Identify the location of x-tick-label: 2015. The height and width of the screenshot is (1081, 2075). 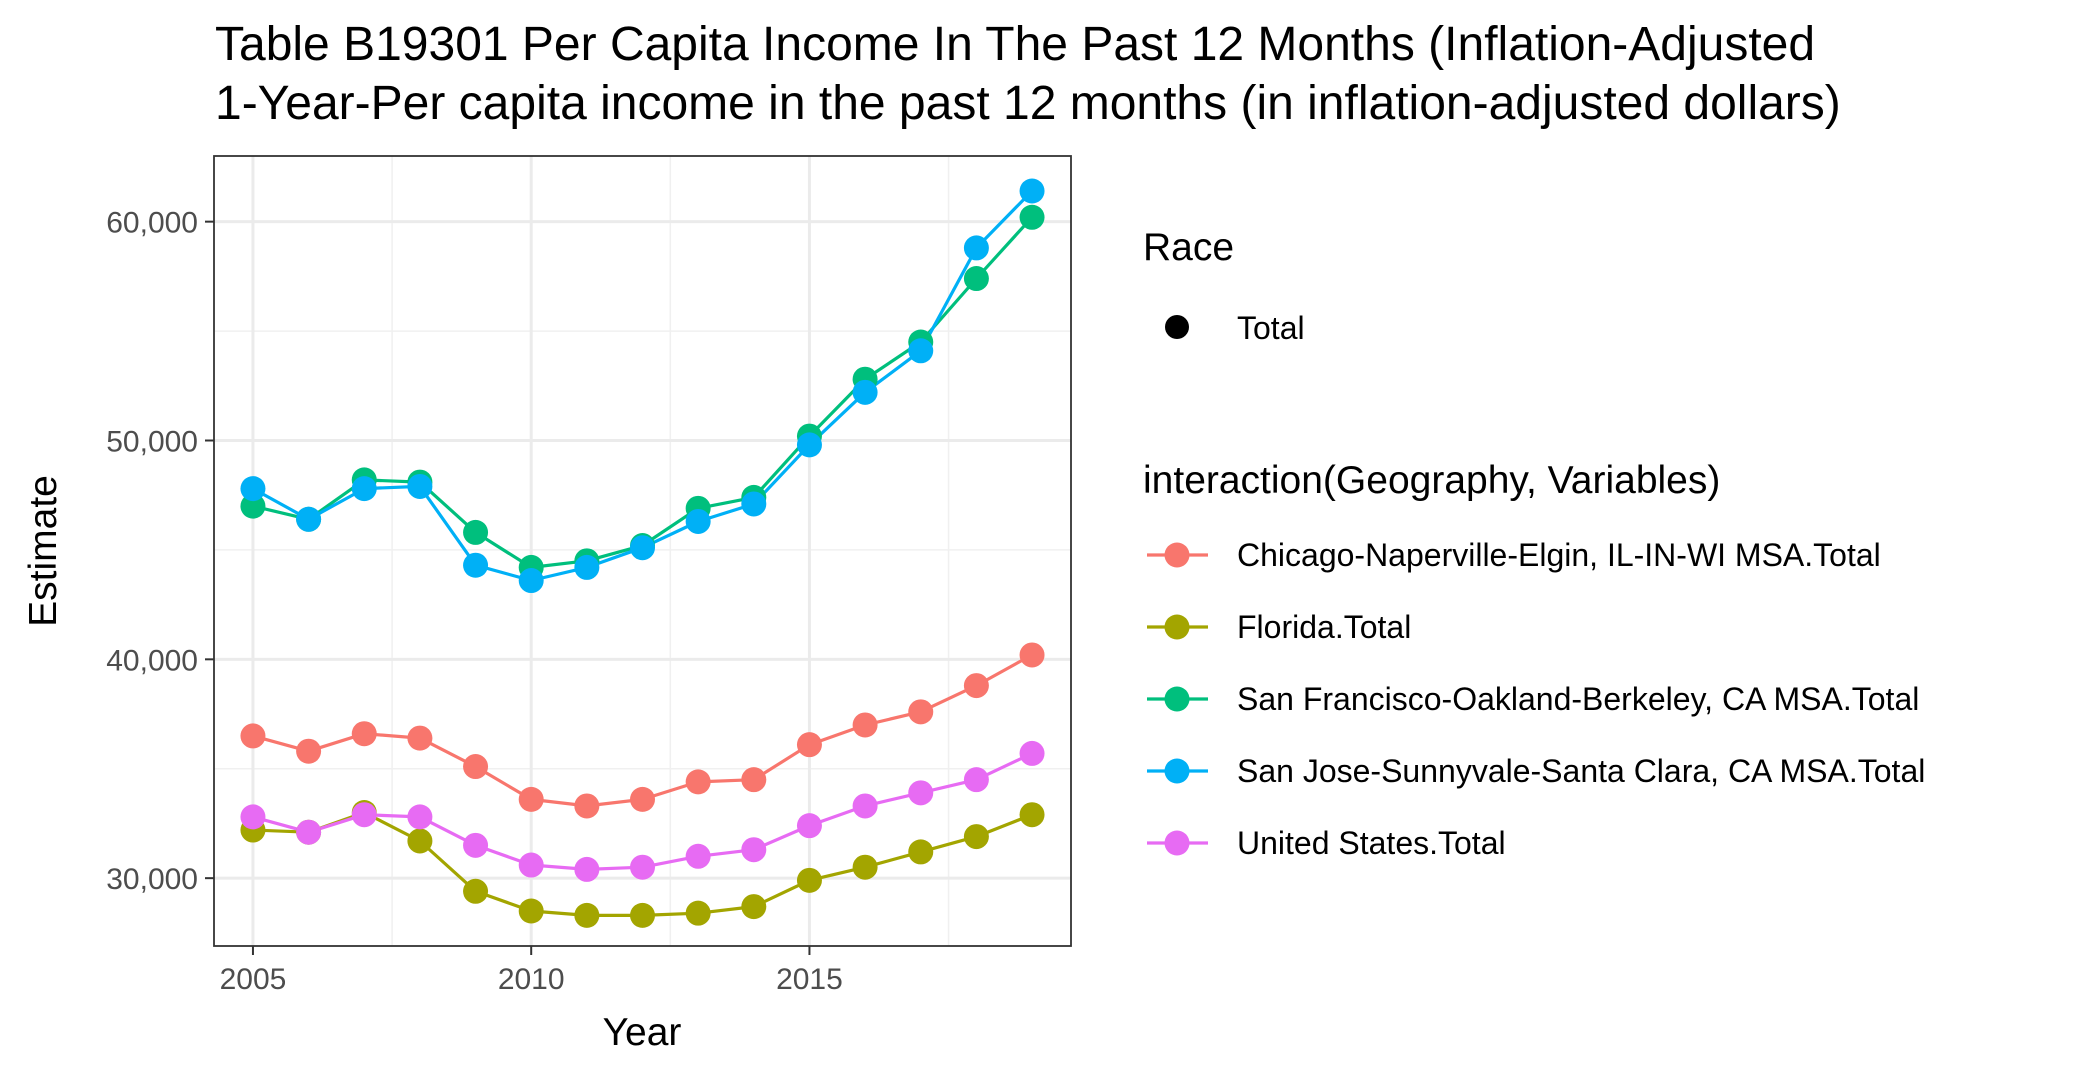
(809, 979).